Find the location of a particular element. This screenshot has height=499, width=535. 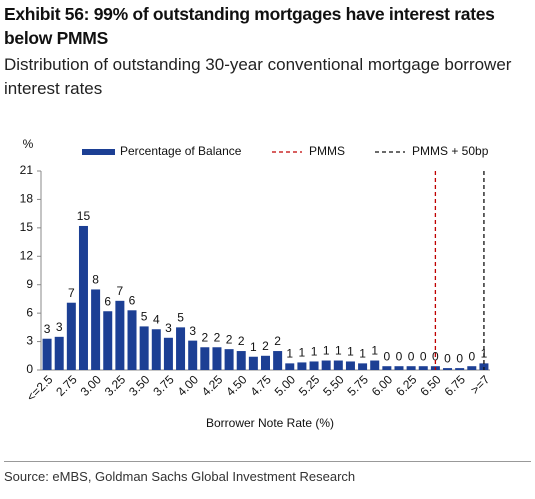

x-tick-label: 5.75 is located at coordinates (358, 385).